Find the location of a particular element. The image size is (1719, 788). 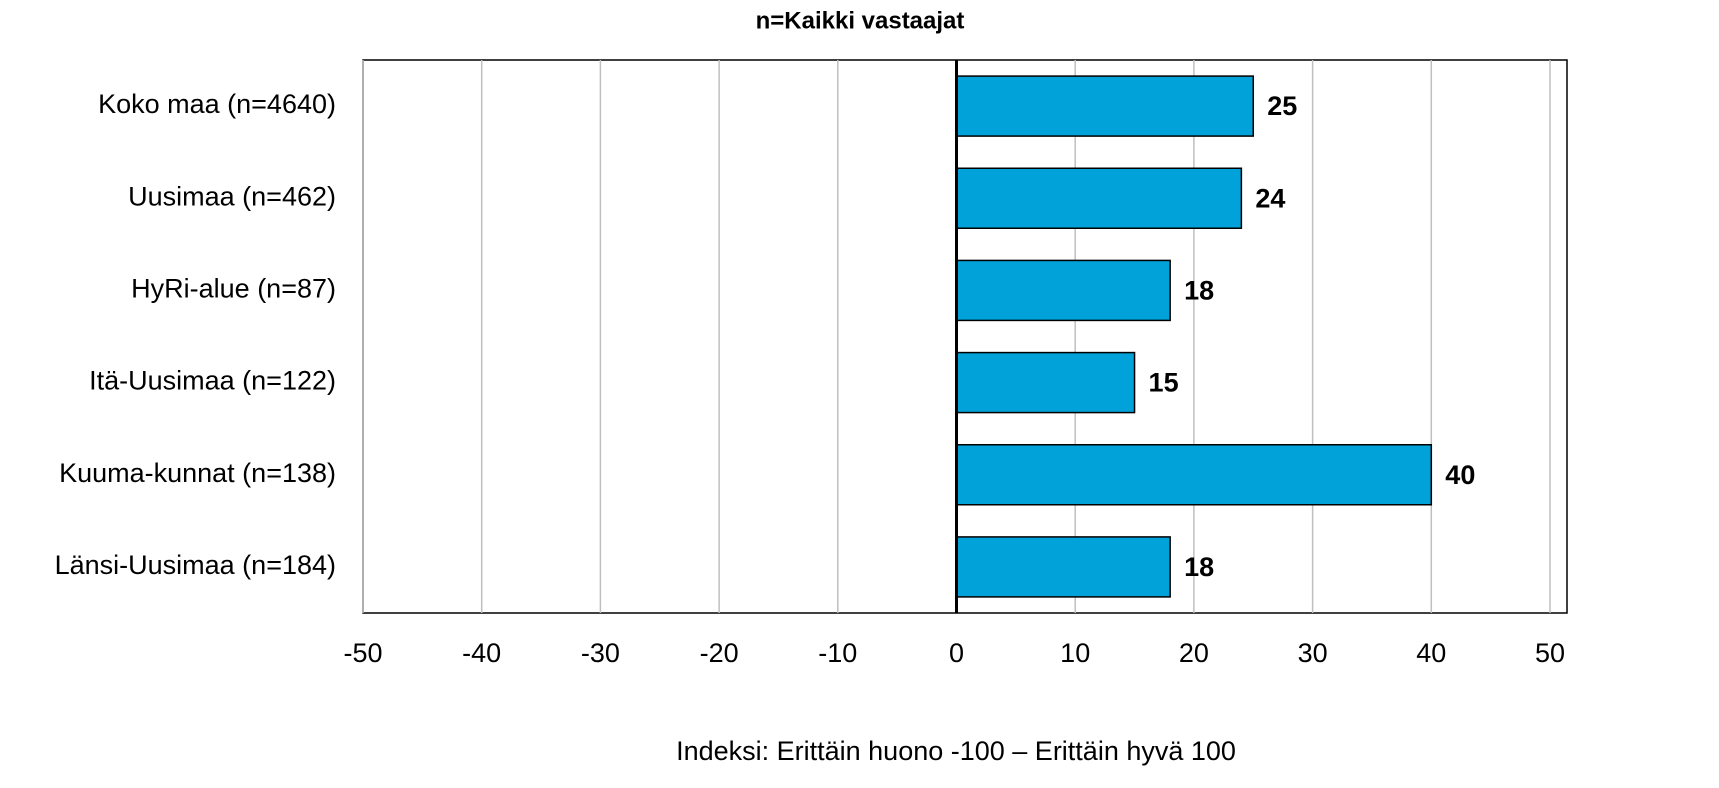

y-tick-label: Uusimaa (n=462) is located at coordinates (232, 196).